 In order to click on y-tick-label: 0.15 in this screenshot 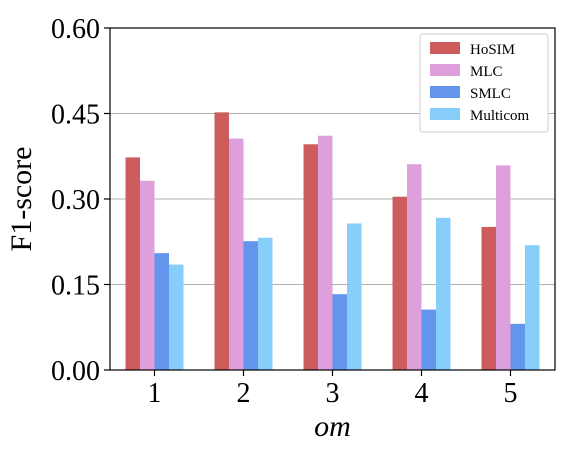, I will do `click(75, 286)`.